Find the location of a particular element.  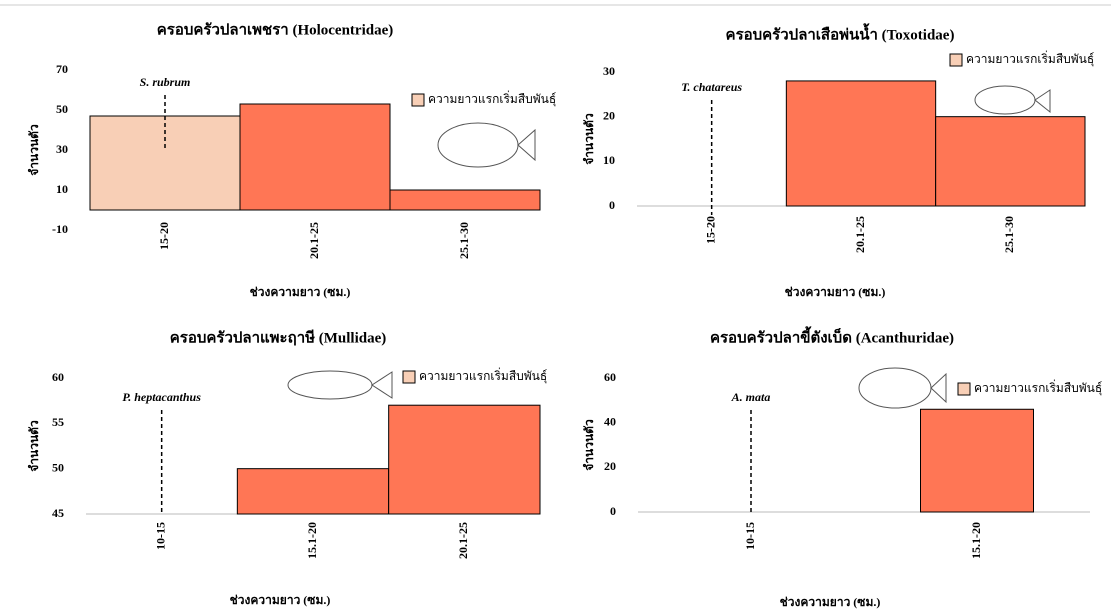

y-tick-label: 45 is located at coordinates (58, 513).